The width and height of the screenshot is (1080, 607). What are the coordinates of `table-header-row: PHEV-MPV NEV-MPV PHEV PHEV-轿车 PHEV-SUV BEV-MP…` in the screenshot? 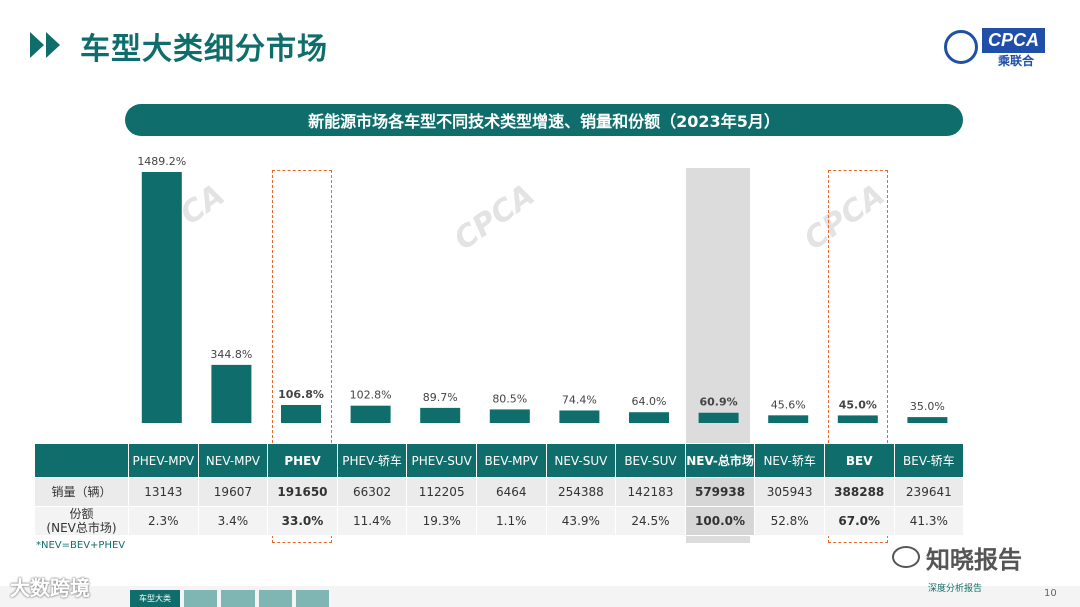 It's located at (499, 460).